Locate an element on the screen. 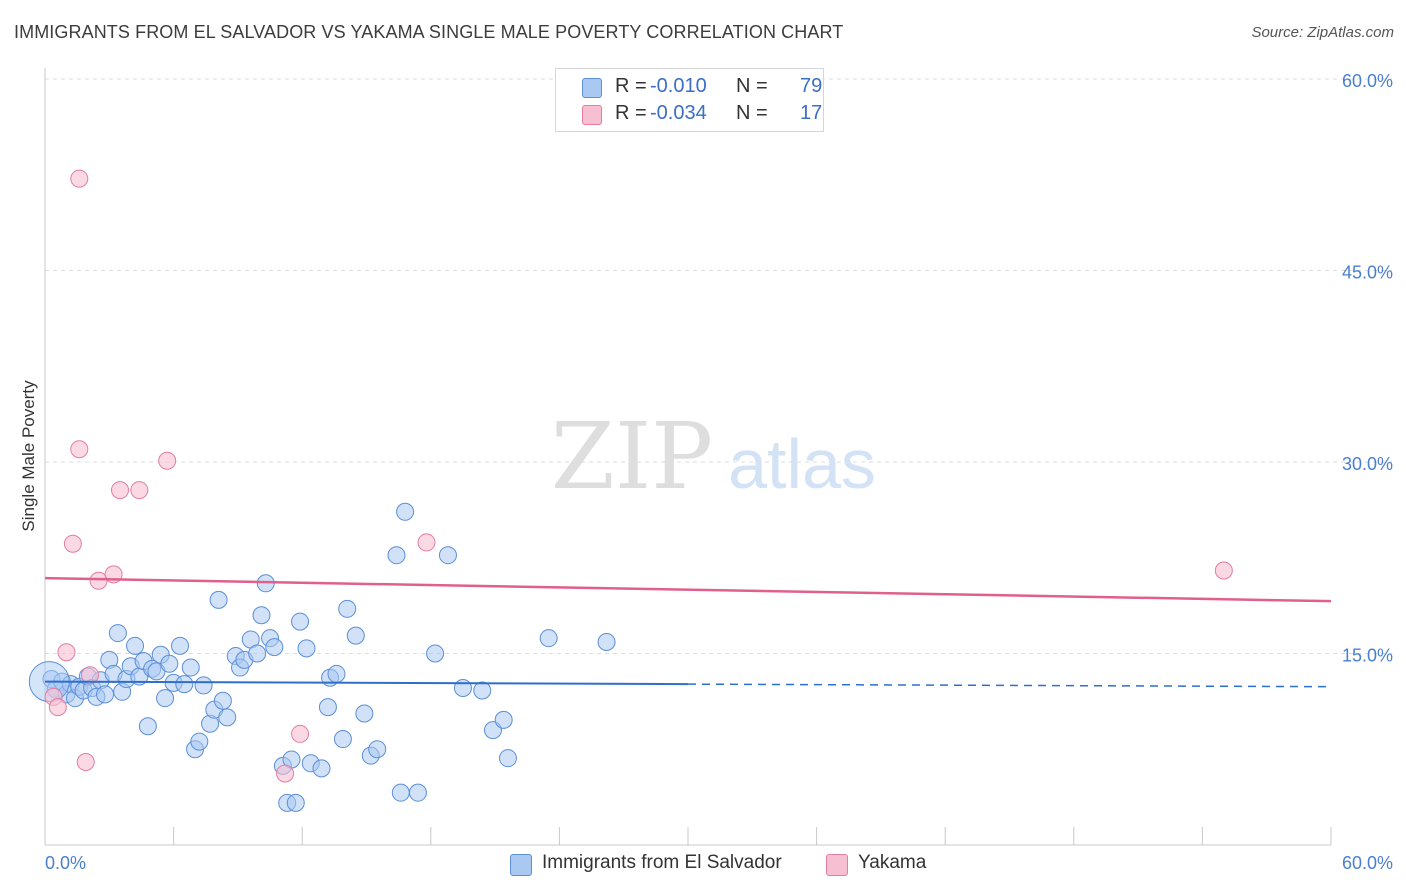 This screenshot has width=1406, height=892. trend-line-el-salvador is located at coordinates (366, 683).